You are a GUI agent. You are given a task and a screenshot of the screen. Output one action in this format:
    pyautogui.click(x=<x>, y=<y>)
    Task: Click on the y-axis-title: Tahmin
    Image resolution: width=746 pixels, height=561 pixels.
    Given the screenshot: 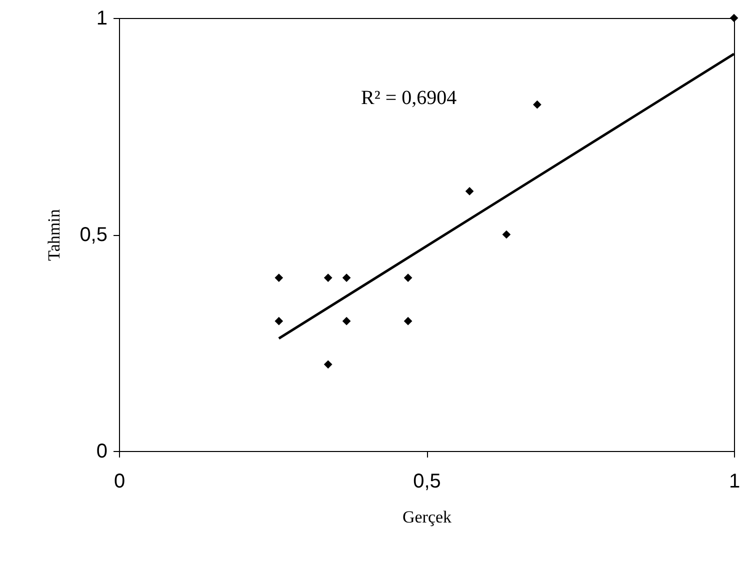 What is the action you would take?
    pyautogui.click(x=54, y=234)
    